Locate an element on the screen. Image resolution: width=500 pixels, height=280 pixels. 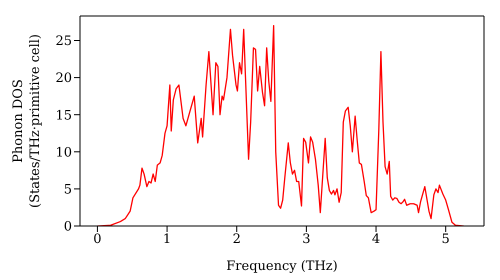
y-tick-label: 0 is located at coordinates (68, 227).